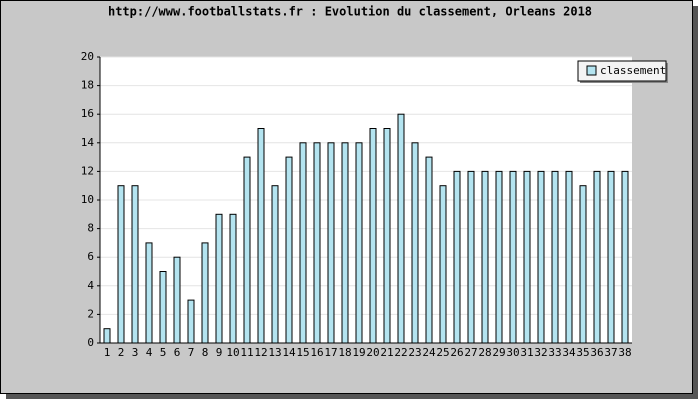 Image resolution: width=700 pixels, height=400 pixels. I want to click on x-tick-label: 25, so click(442, 352).